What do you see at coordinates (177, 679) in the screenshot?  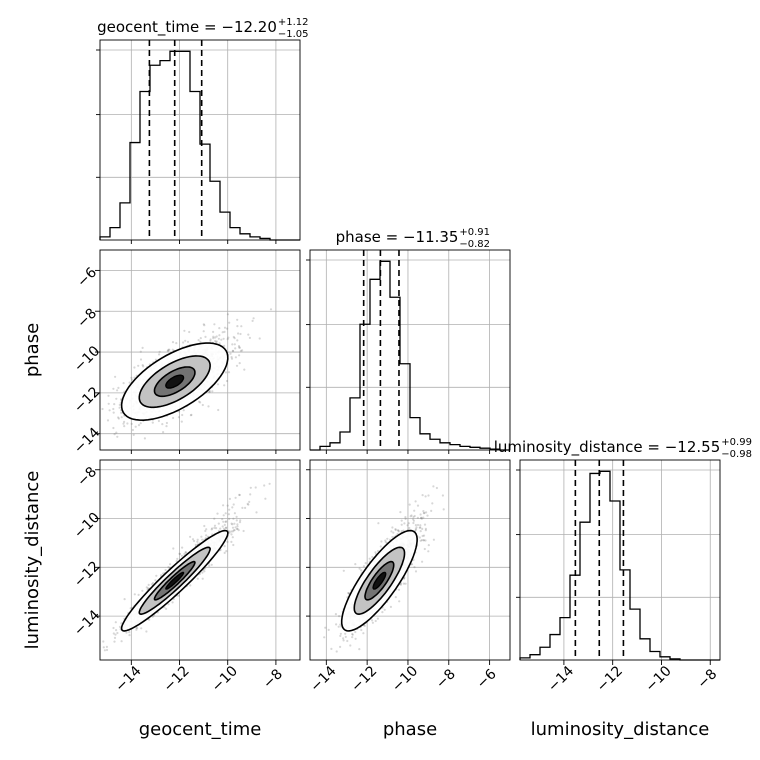 I see `x-tick-label: −12` at bounding box center [177, 679].